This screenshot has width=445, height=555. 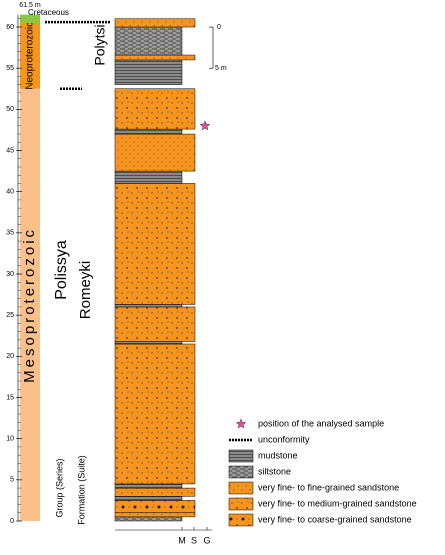 I want to click on formation-label: Polytsi, so click(x=100, y=44).